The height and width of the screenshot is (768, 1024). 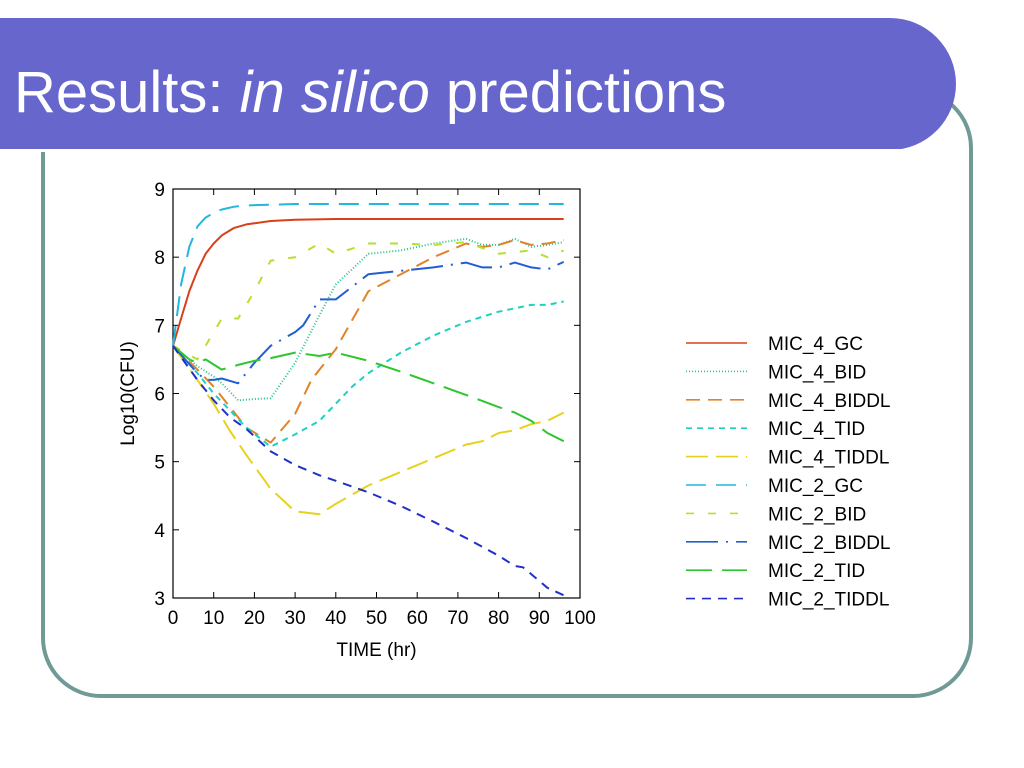 I want to click on x-tick-label: 90, so click(x=539, y=618).